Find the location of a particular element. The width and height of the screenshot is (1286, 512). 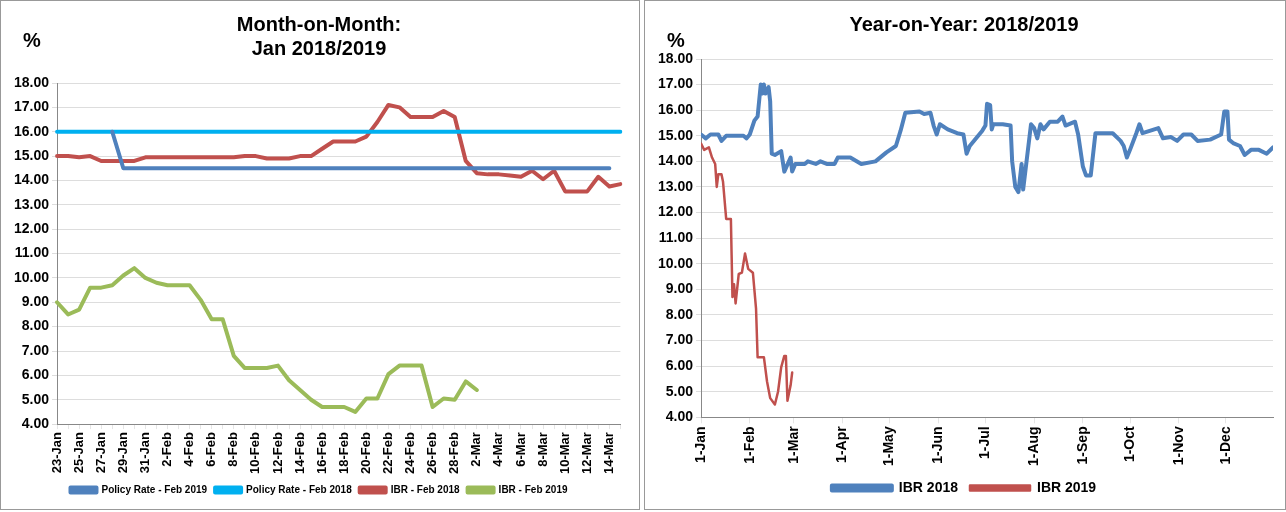

x-tick-label: 1-Jul is located at coordinates (984, 442).